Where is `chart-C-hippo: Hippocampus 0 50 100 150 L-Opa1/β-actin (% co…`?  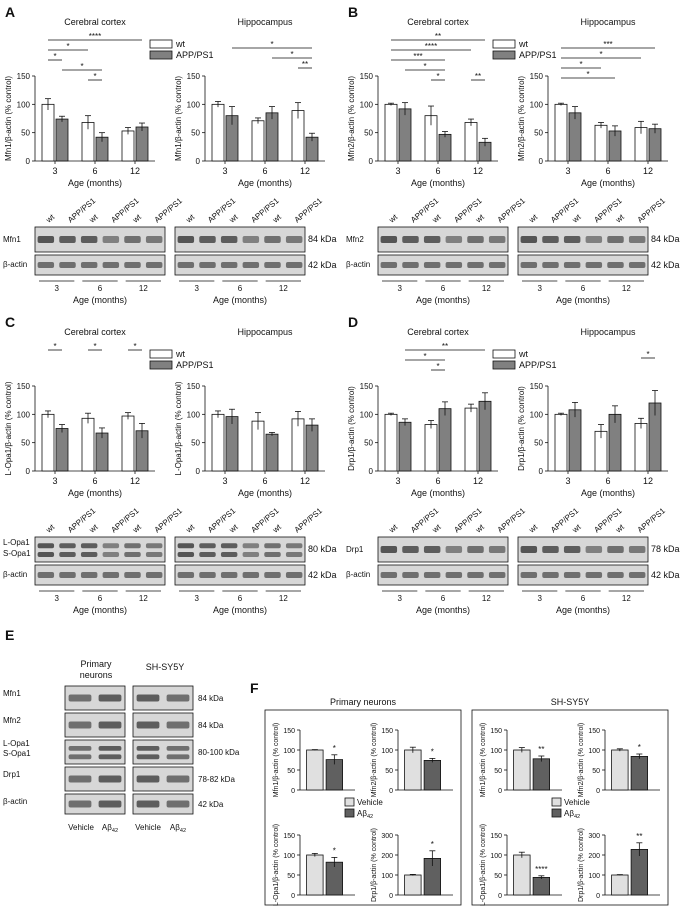
chart-C-hippo: Hippocampus 0 50 100 150 L-Opa1/β-actin (% co… is located at coordinates (249, 412).